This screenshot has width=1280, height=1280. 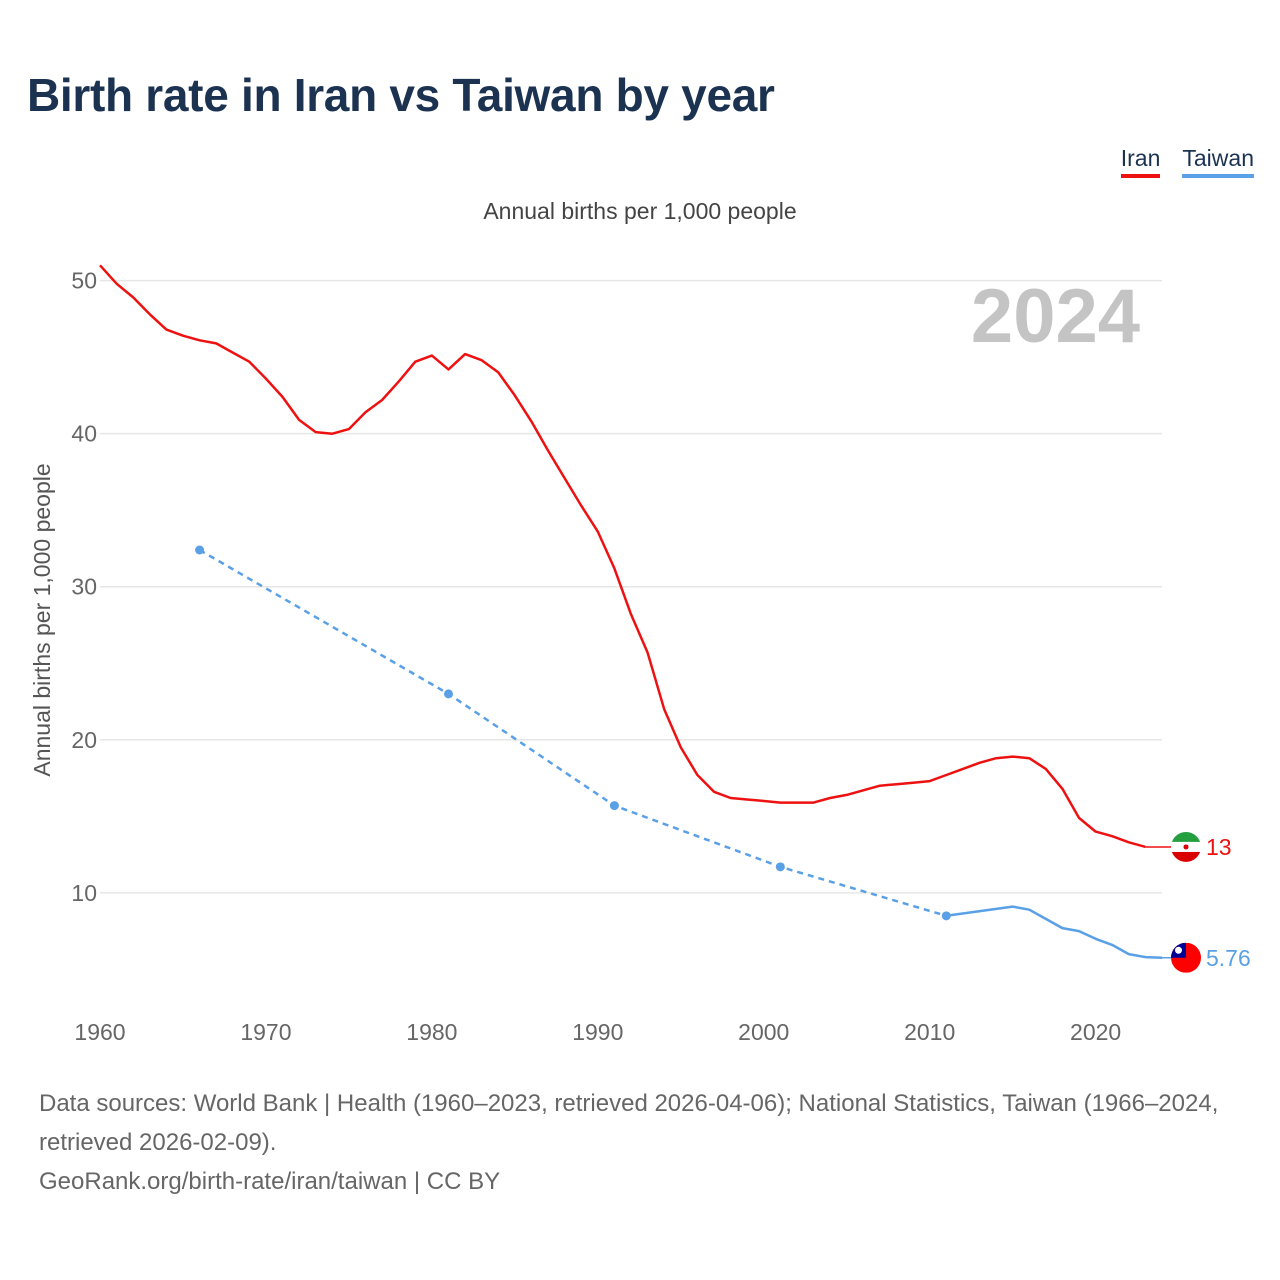 I want to click on taiwan-end-value-label: 5.76, so click(x=1228, y=958).